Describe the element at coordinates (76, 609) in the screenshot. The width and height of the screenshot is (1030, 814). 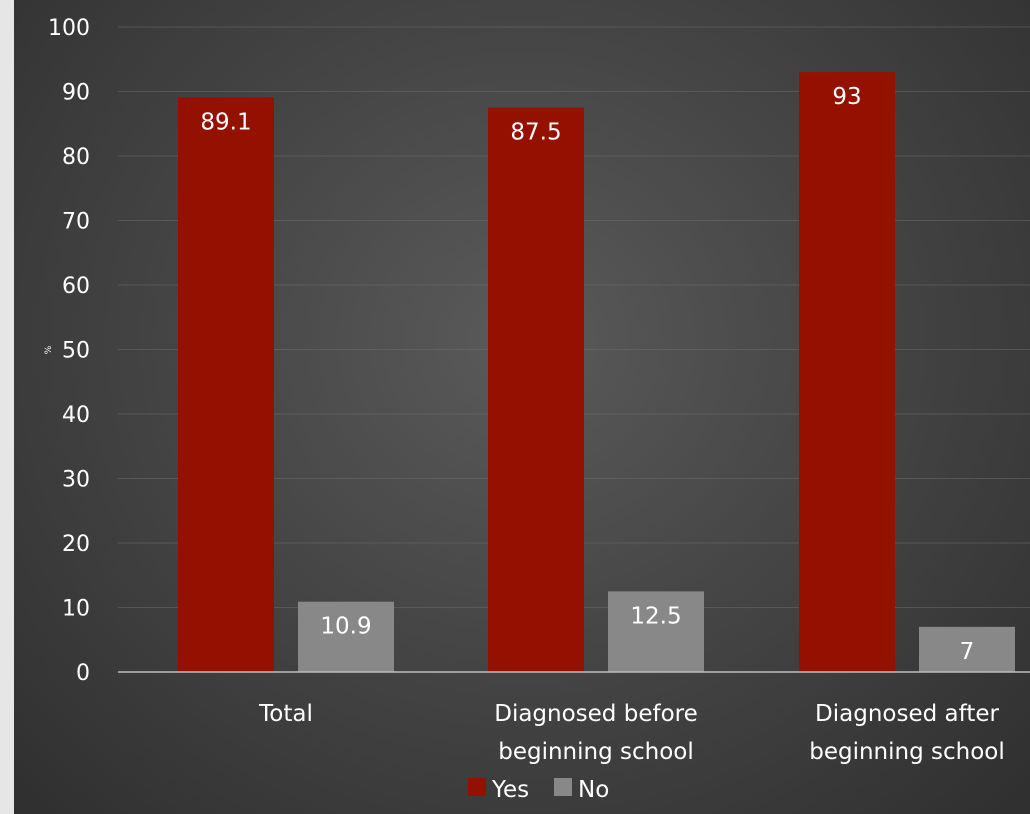
I see `y-tick-label: 10` at that location.